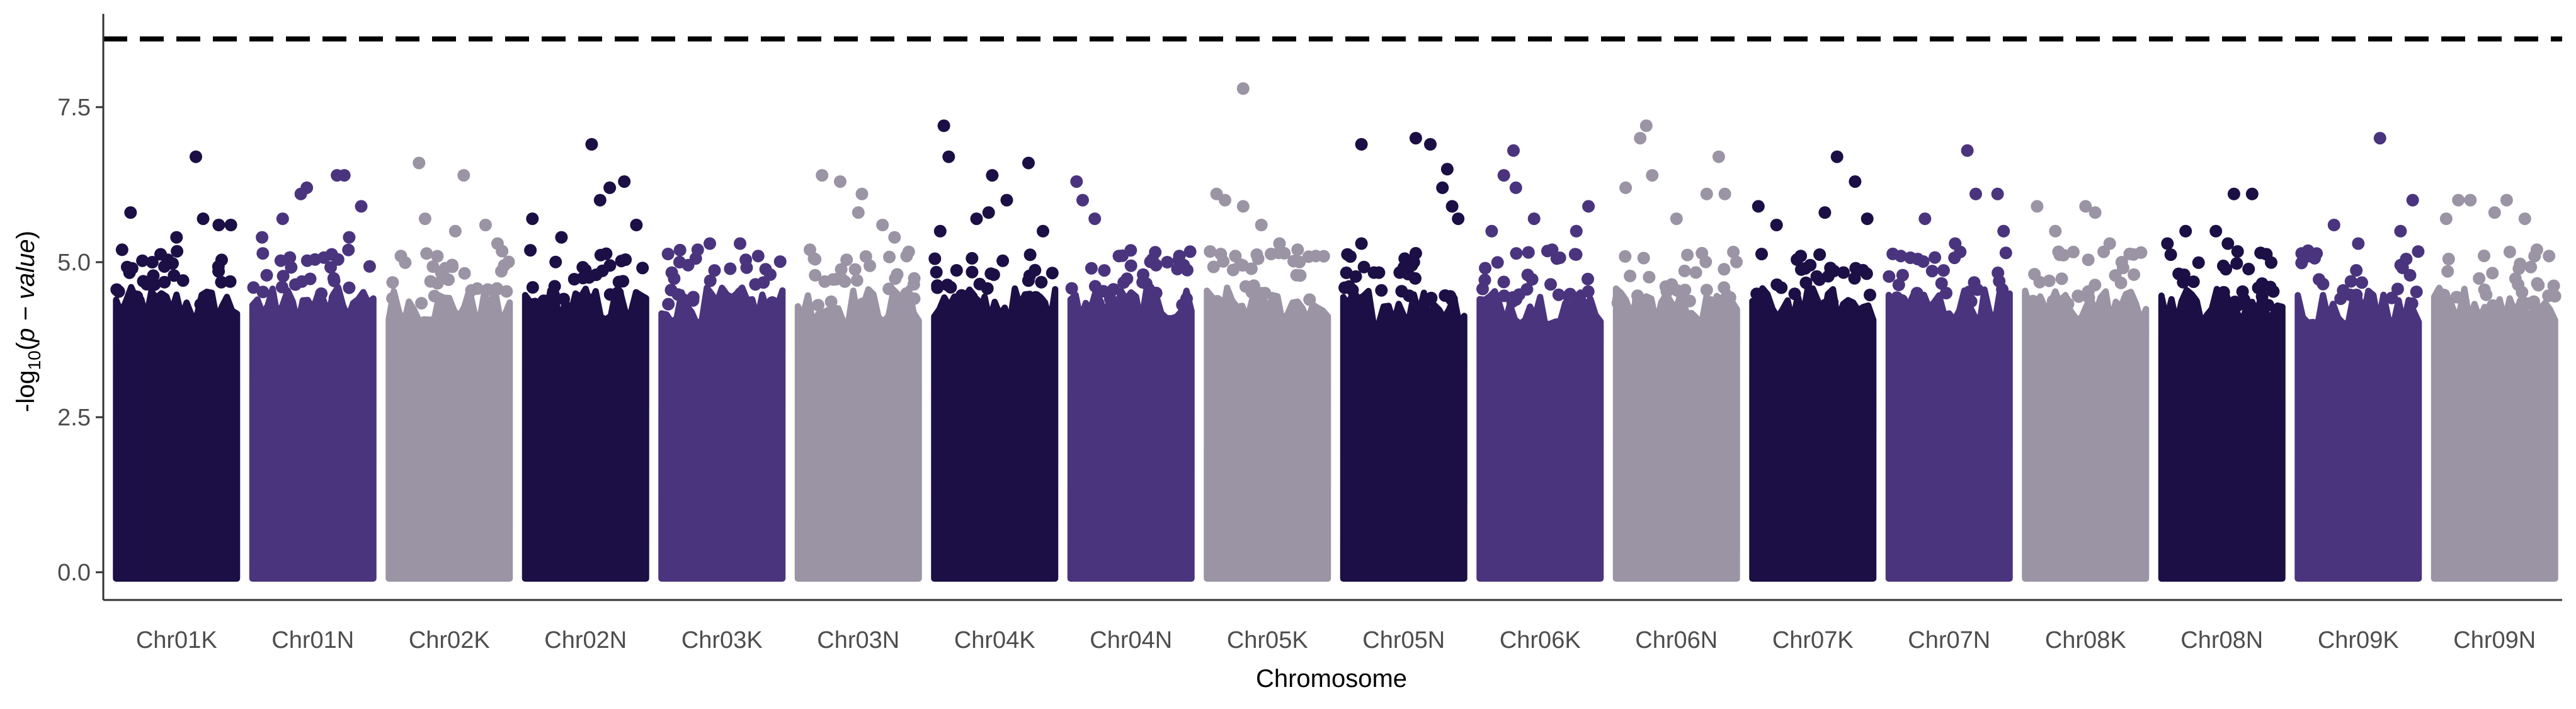 The image size is (2576, 709). I want to click on x-axis-title: Chromosome, so click(1331, 679).